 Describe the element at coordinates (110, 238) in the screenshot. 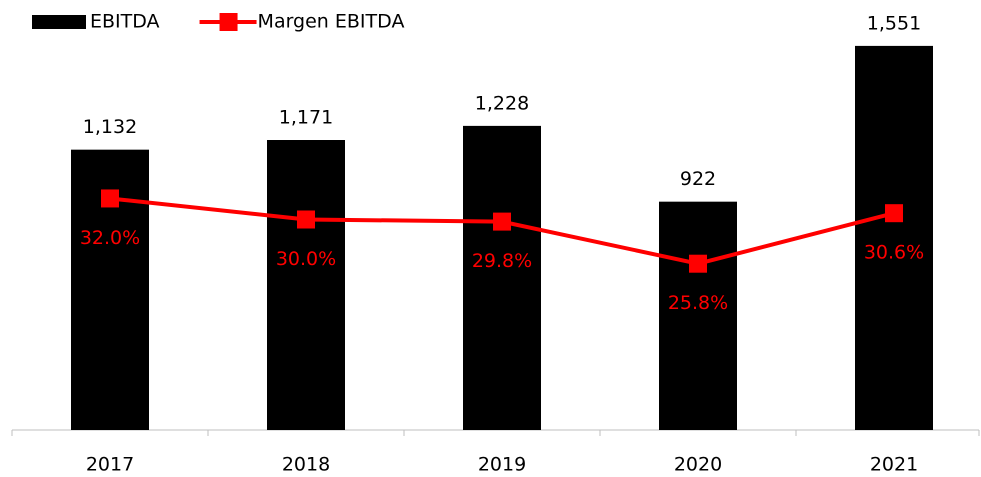

I see `line-label: 32.0%` at that location.